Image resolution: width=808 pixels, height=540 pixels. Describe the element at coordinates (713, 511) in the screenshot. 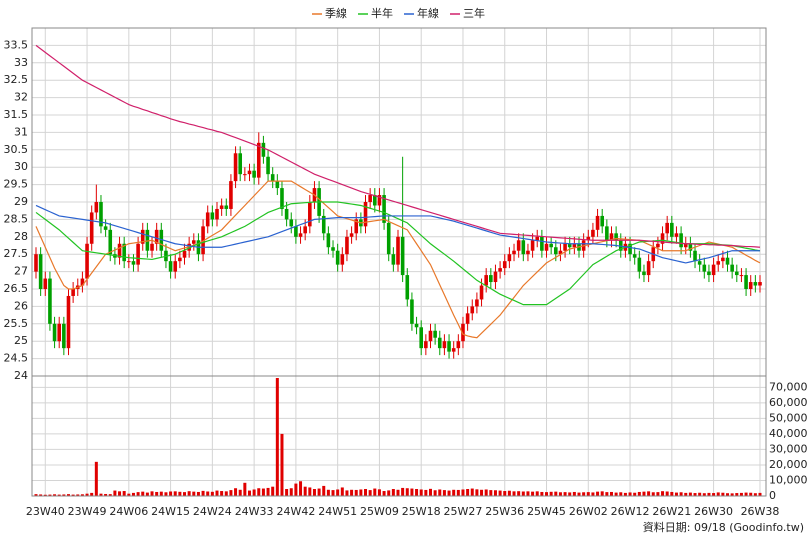

I see `x-tick-label: 26W30` at that location.